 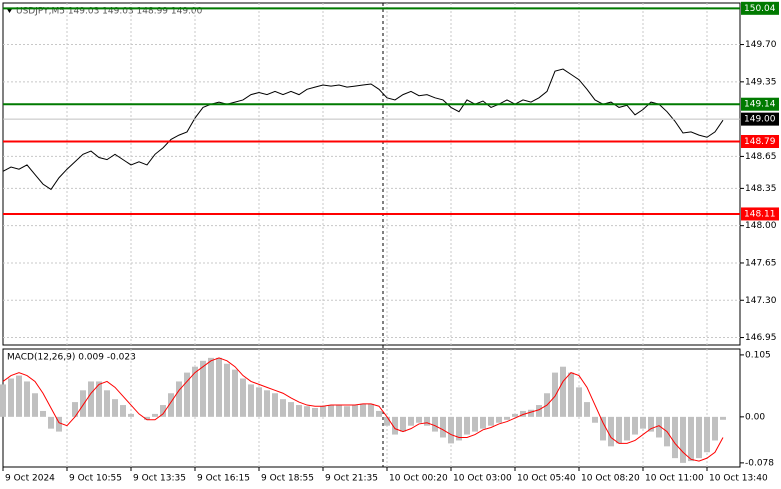 I want to click on y-tick-label: 148.65, so click(x=761, y=157).